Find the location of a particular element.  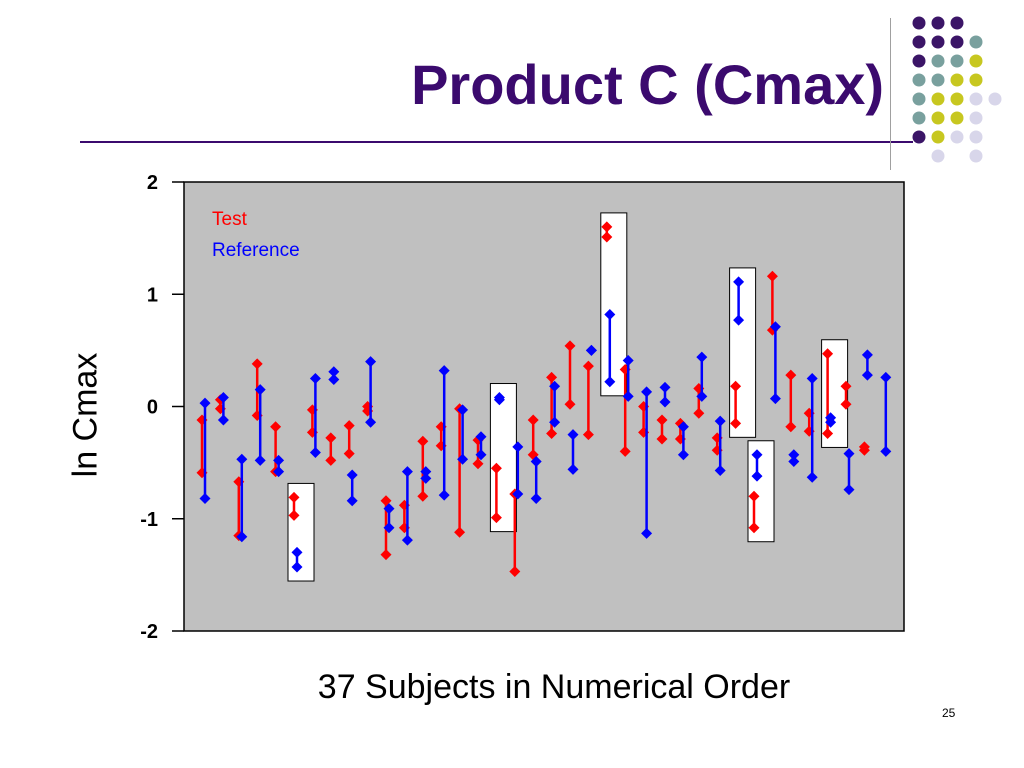

y-tick-label: 0 is located at coordinates (152, 408).